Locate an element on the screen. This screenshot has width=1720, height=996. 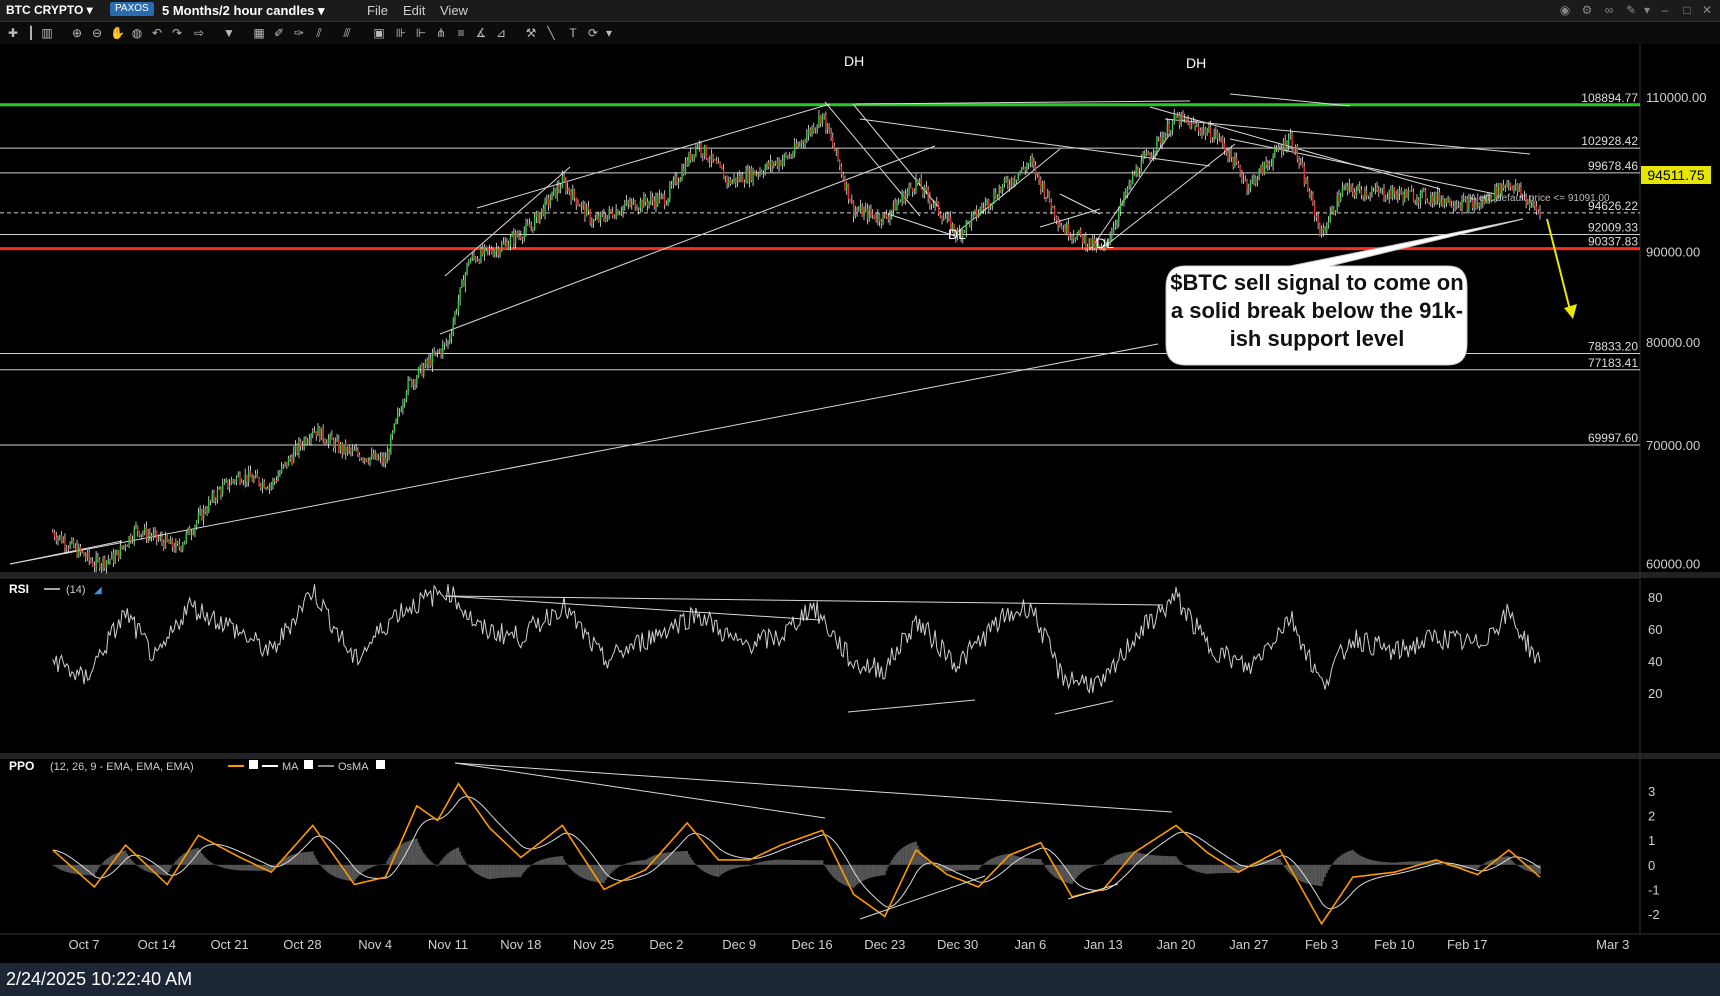
columns-icon: ▥ is located at coordinates (47, 33).